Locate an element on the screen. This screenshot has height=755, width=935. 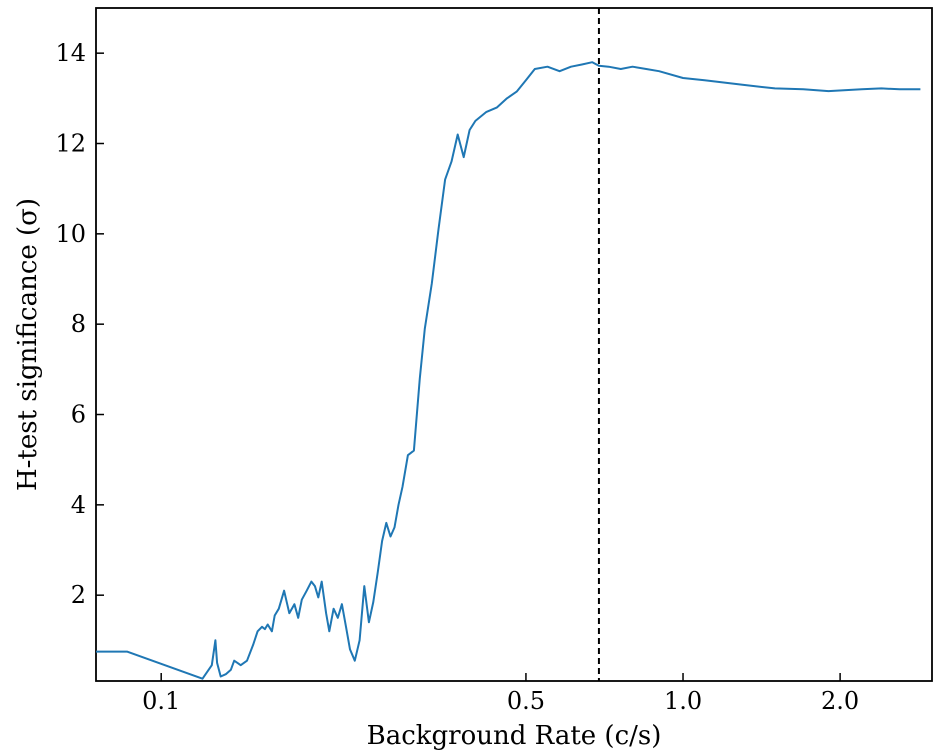
y-tick-label: 10 is located at coordinates (70, 234).